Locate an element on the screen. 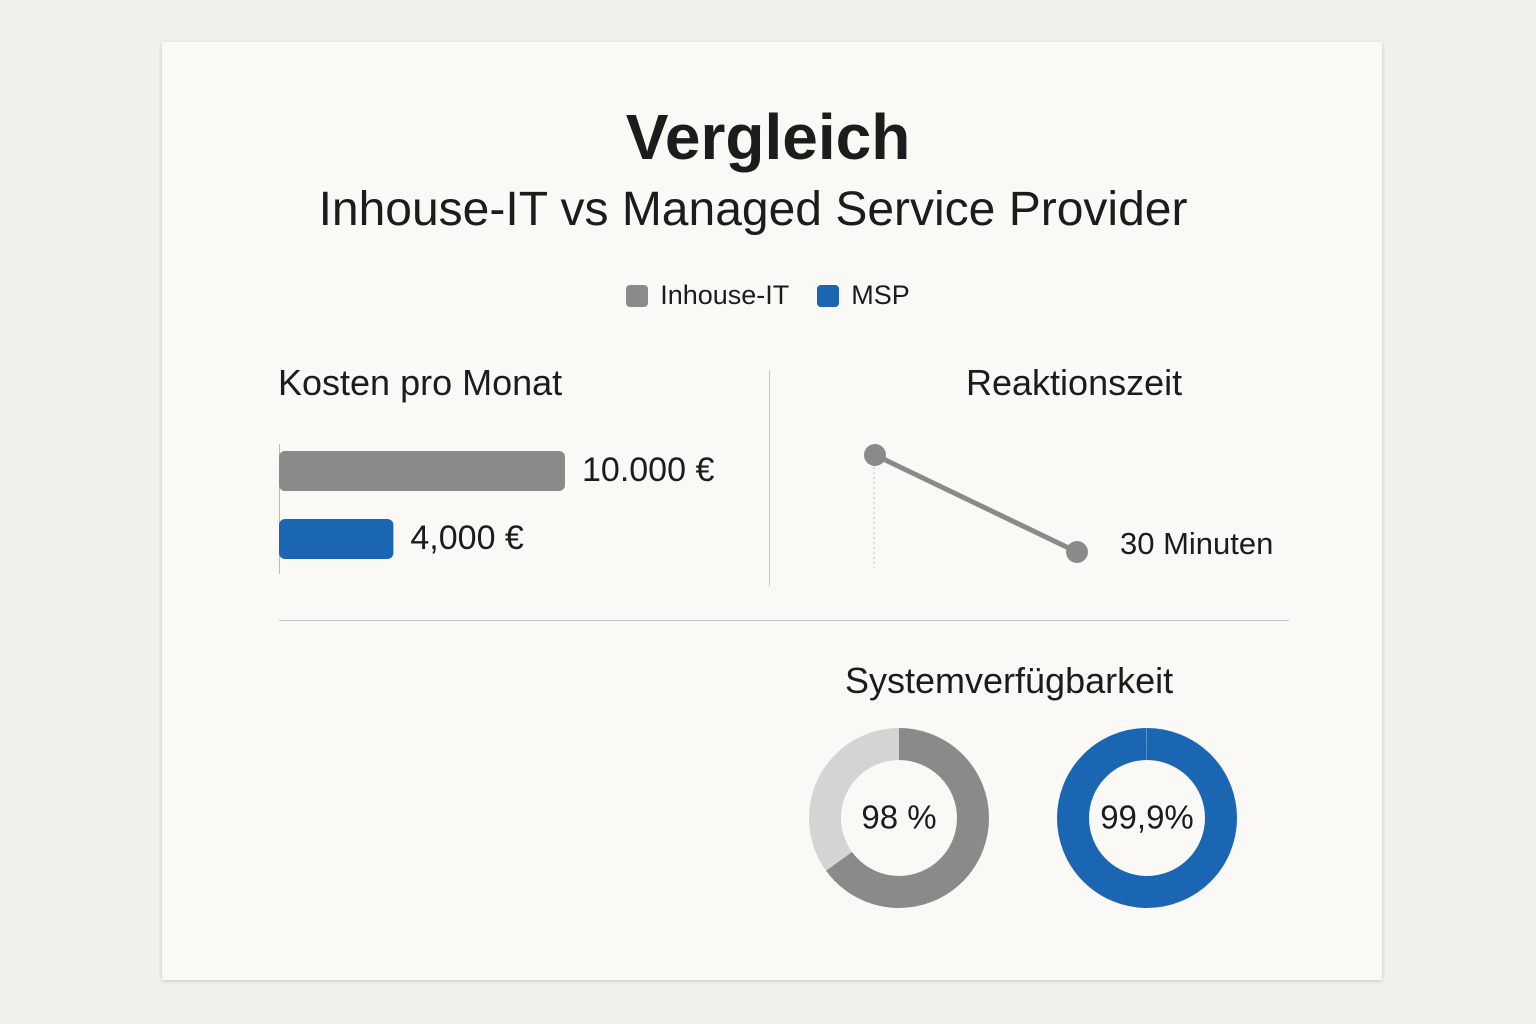 The width and height of the screenshot is (1536, 1024). vertical-divider is located at coordinates (769, 478).